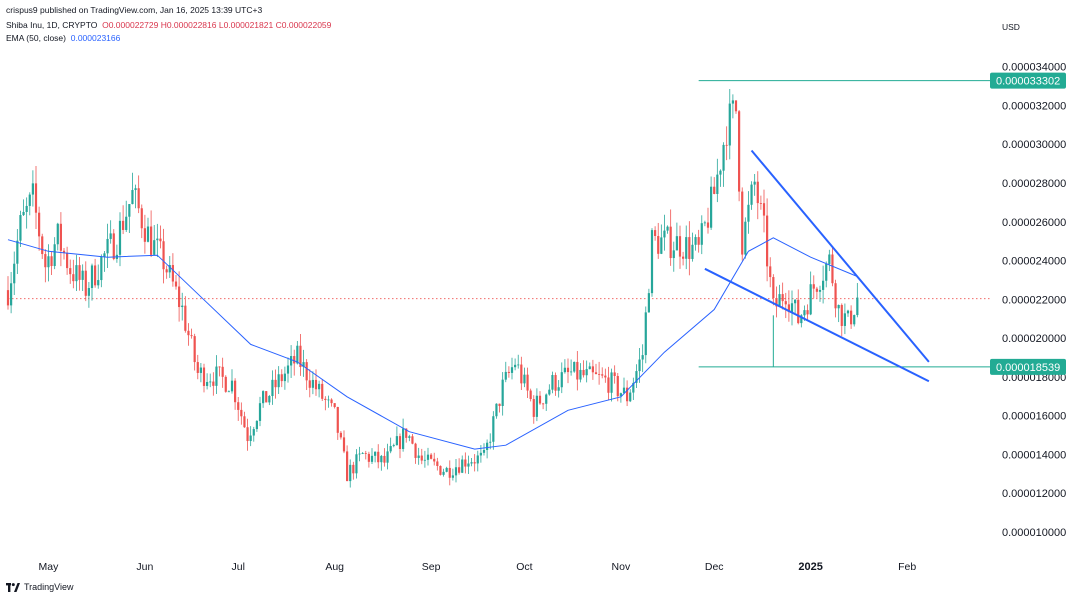  Describe the element at coordinates (36, 38) in the screenshot. I see `ema-label: EMA (50, close)` at that location.